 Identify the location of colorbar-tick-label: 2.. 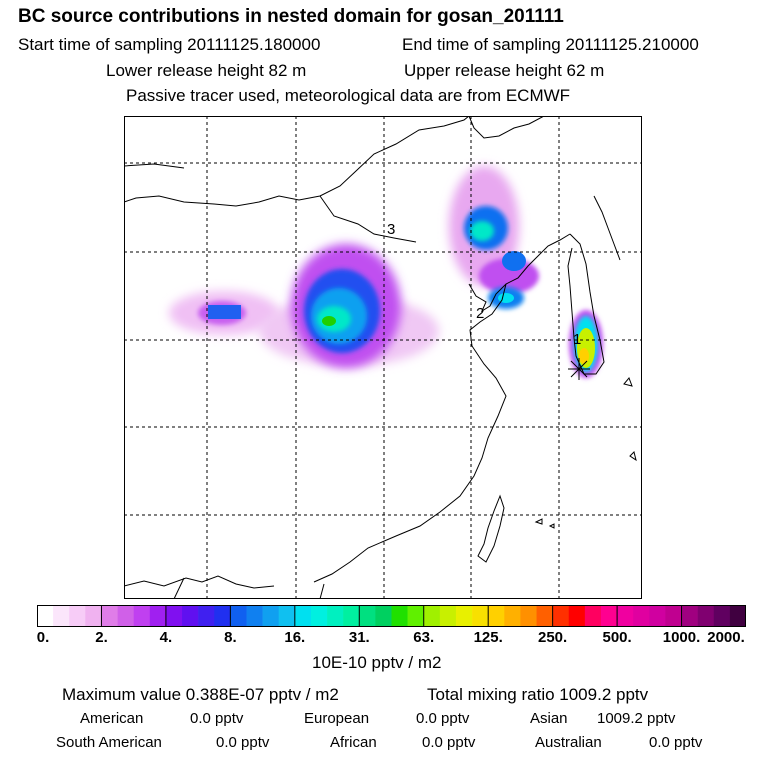
(101, 637).